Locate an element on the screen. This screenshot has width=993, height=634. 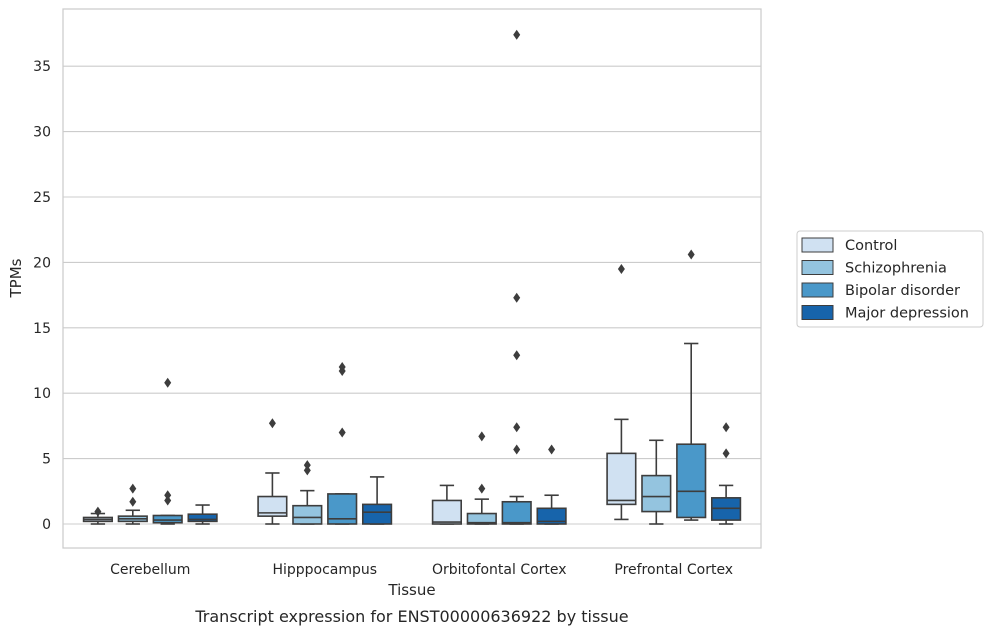
legend-frame is located at coordinates (890, 279).